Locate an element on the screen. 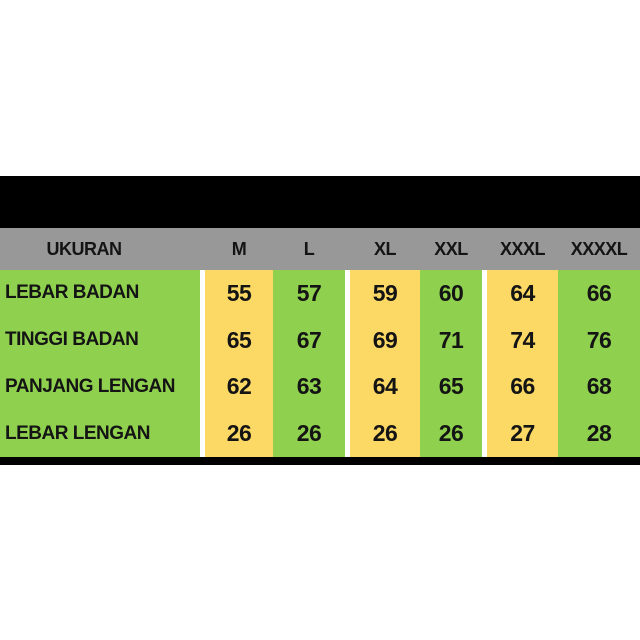 The width and height of the screenshot is (640, 640). header-size-xxxl: XXXL is located at coordinates (522, 248).